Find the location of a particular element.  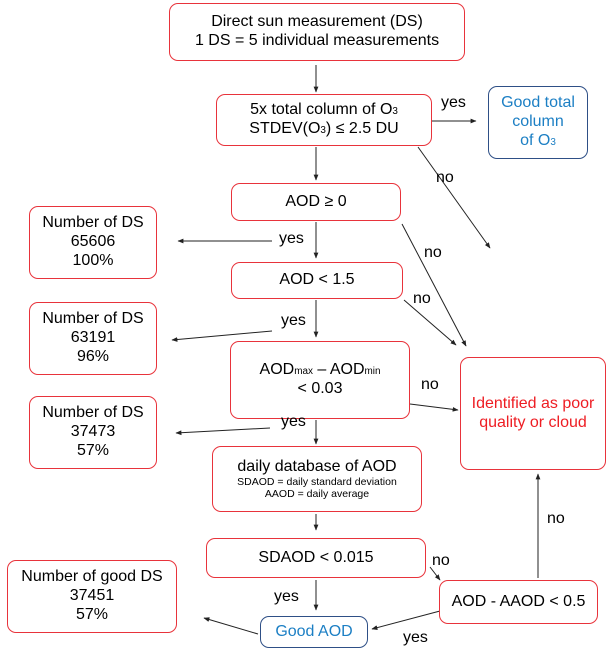

good-aod-box: Good AOD is located at coordinates (314, 632).